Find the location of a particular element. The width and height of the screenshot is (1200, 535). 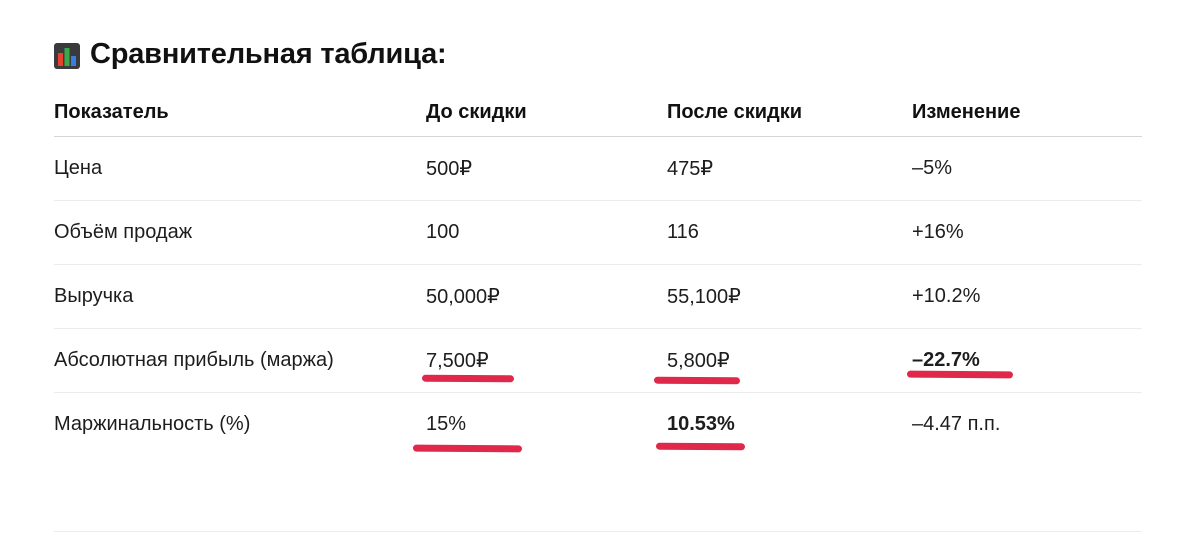

cell-after: 475₽ is located at coordinates (789, 168).